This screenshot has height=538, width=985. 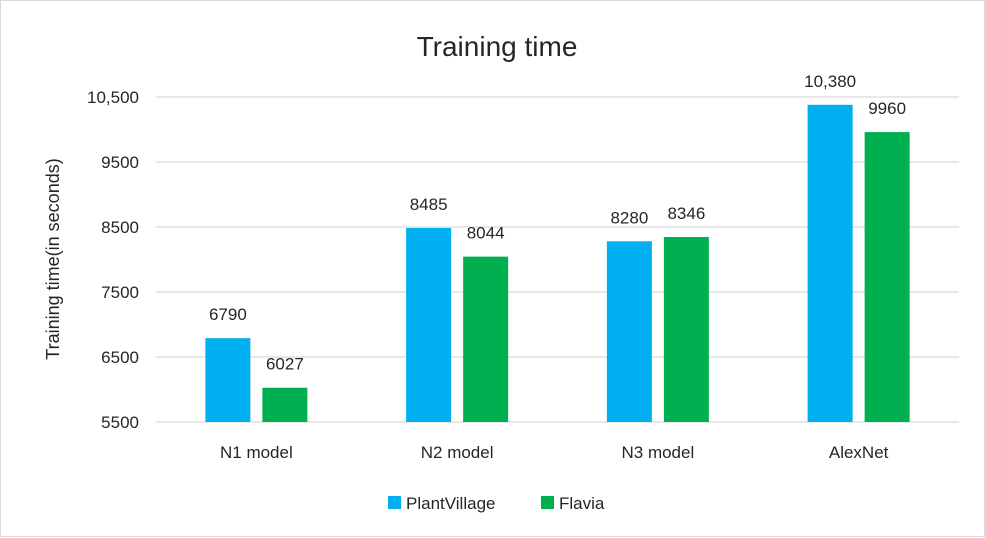 I want to click on legend: PlantVillage Flavia, so click(x=496, y=503).